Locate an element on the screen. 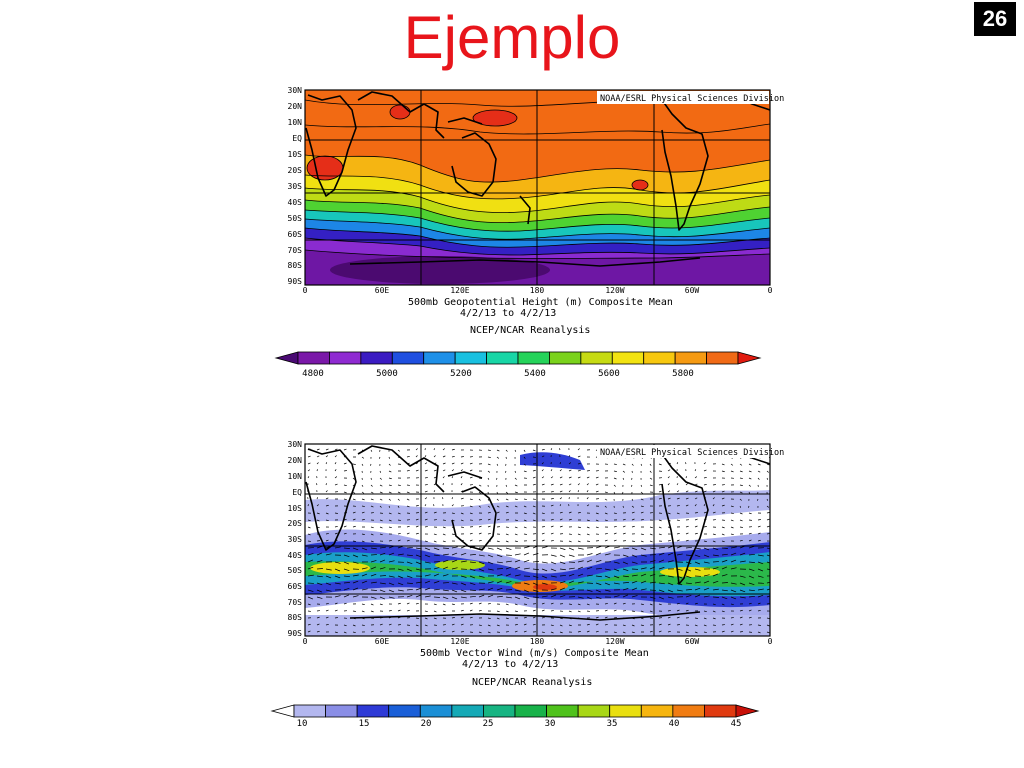 This screenshot has height=768, width=1024. lat-label: 50S is located at coordinates (295, 570).